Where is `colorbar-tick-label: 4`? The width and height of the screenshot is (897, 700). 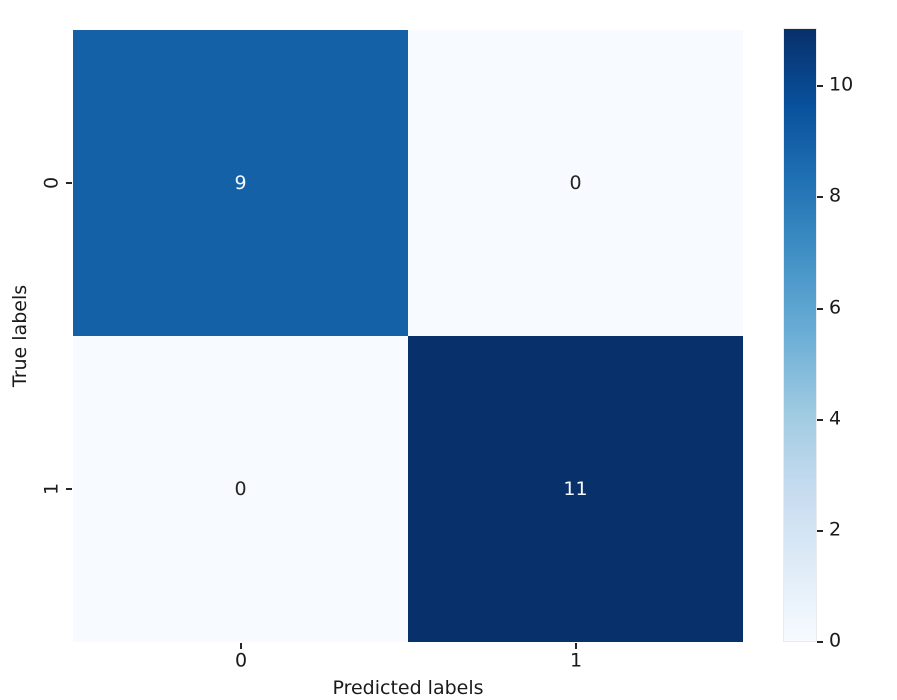
colorbar-tick-label: 4 is located at coordinates (835, 418).